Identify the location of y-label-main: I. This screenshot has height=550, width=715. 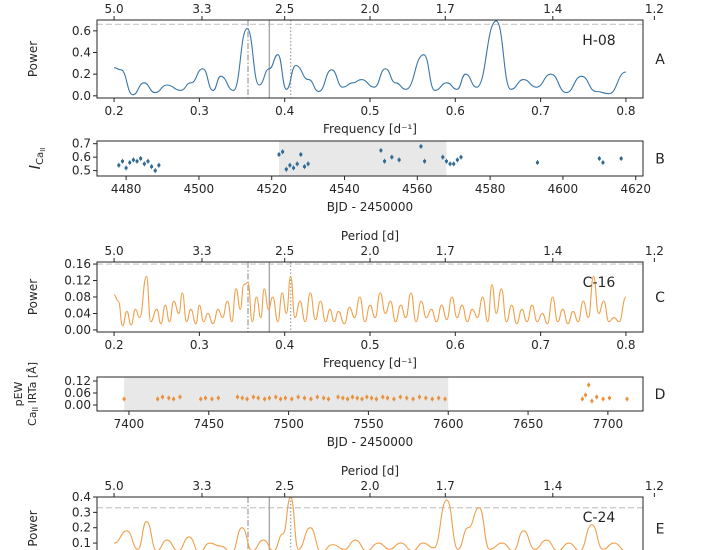
(35, 166).